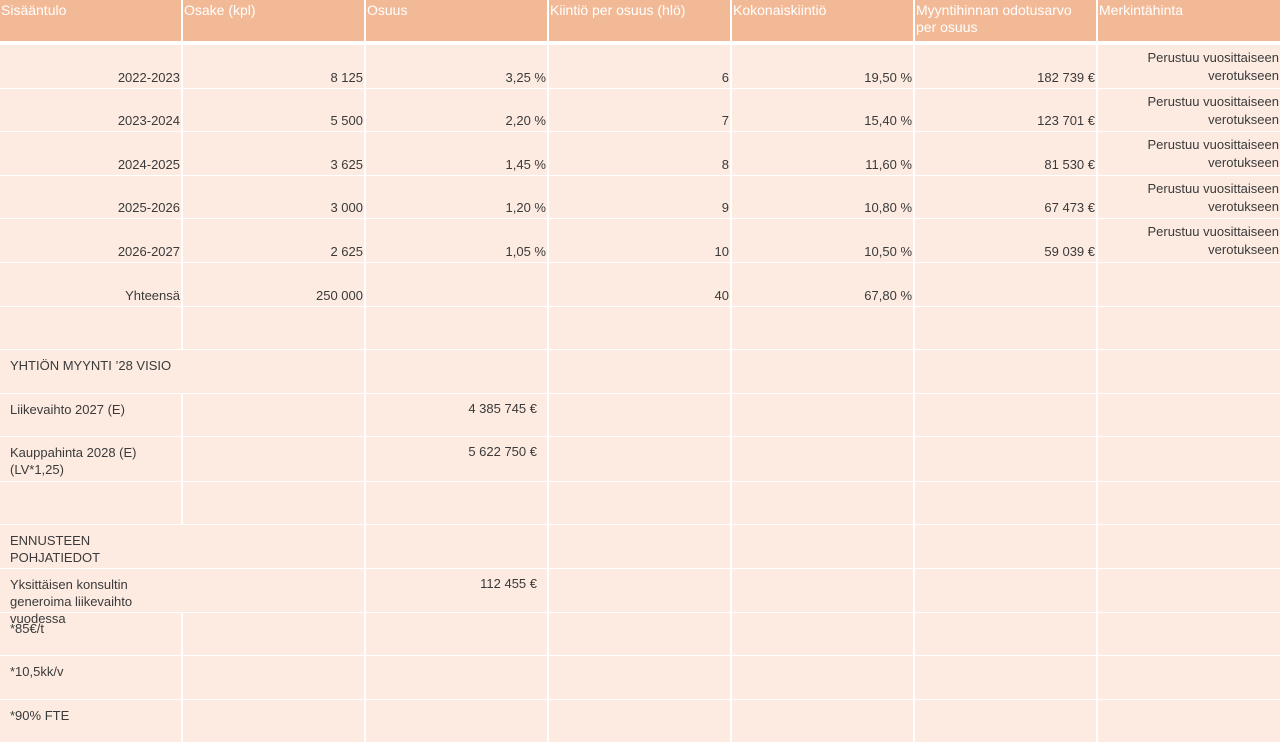  Describe the element at coordinates (91, 366) in the screenshot. I see `vision-title: YHTIÖN MYYNTI ’28 VISIO` at that location.